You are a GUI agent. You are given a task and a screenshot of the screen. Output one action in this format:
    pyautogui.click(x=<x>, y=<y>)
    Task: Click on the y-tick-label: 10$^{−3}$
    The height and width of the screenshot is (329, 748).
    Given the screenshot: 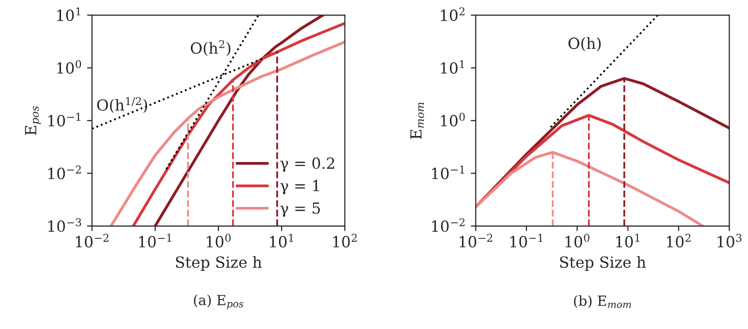 What is the action you would take?
    pyautogui.click(x=65, y=225)
    